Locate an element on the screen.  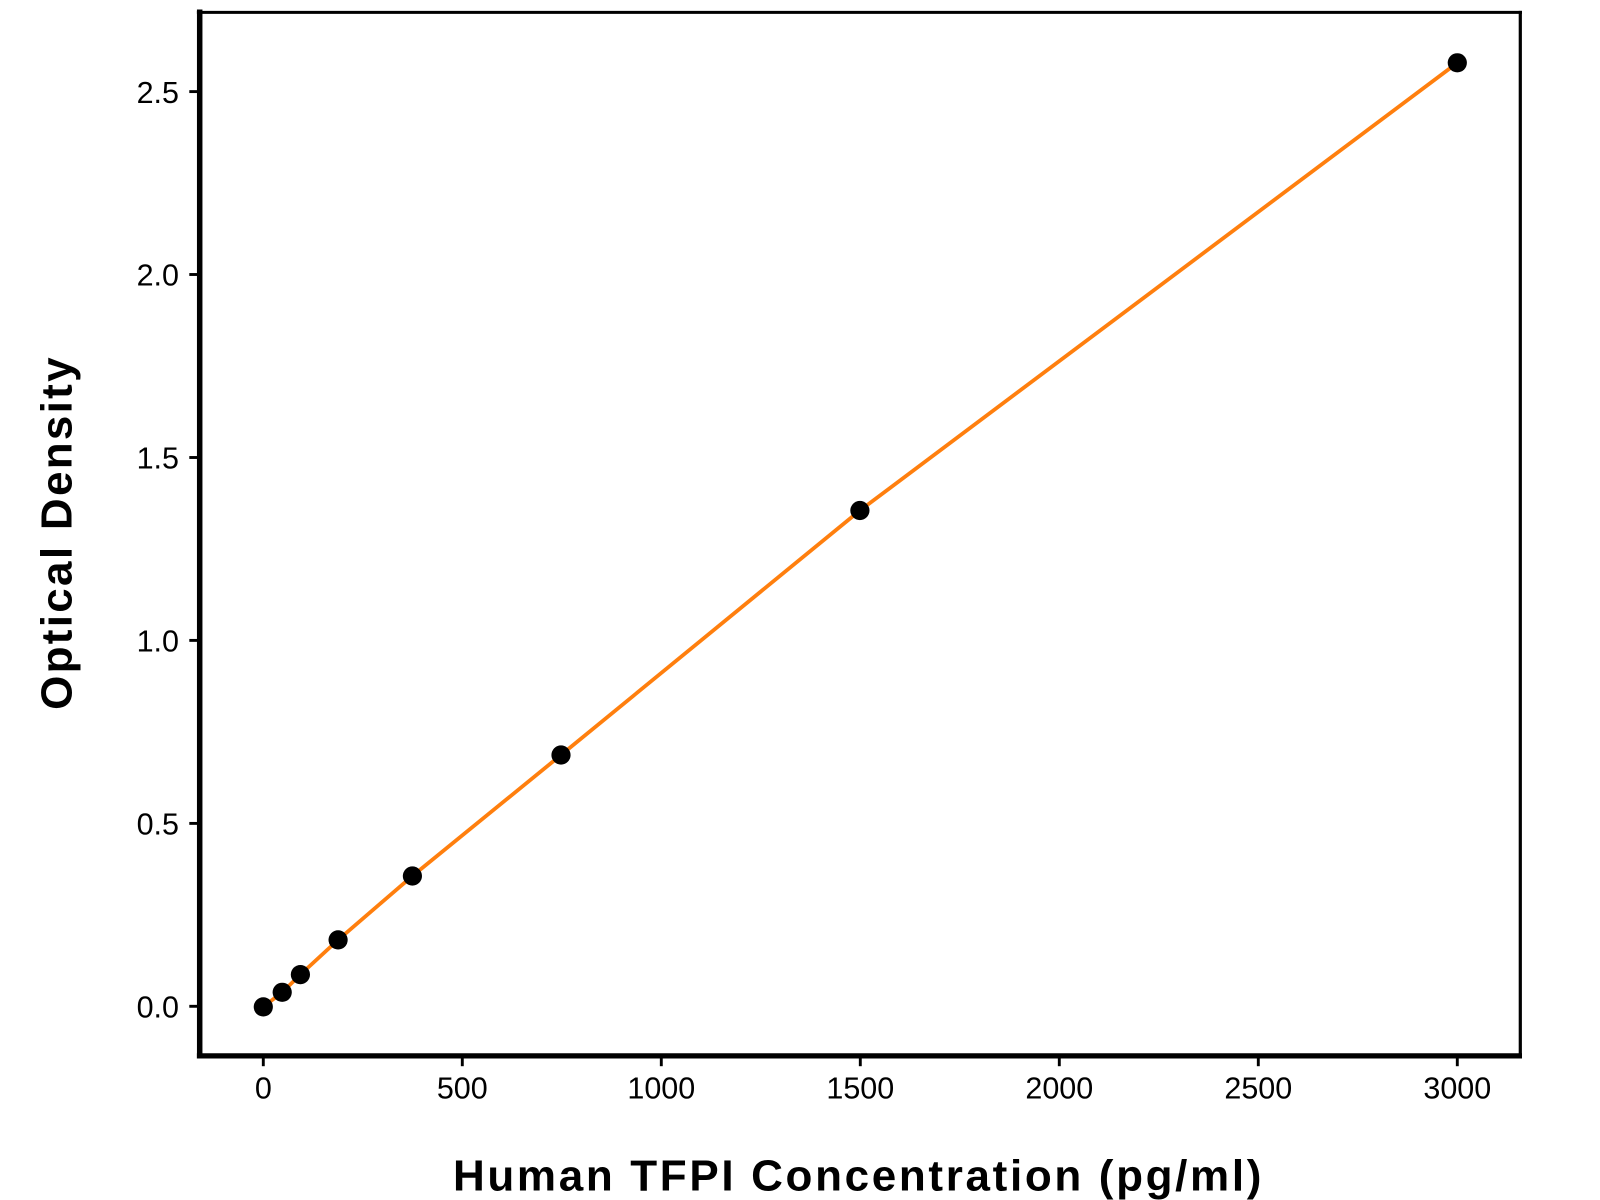
svg-text: 1.0 is located at coordinates (158, 642).